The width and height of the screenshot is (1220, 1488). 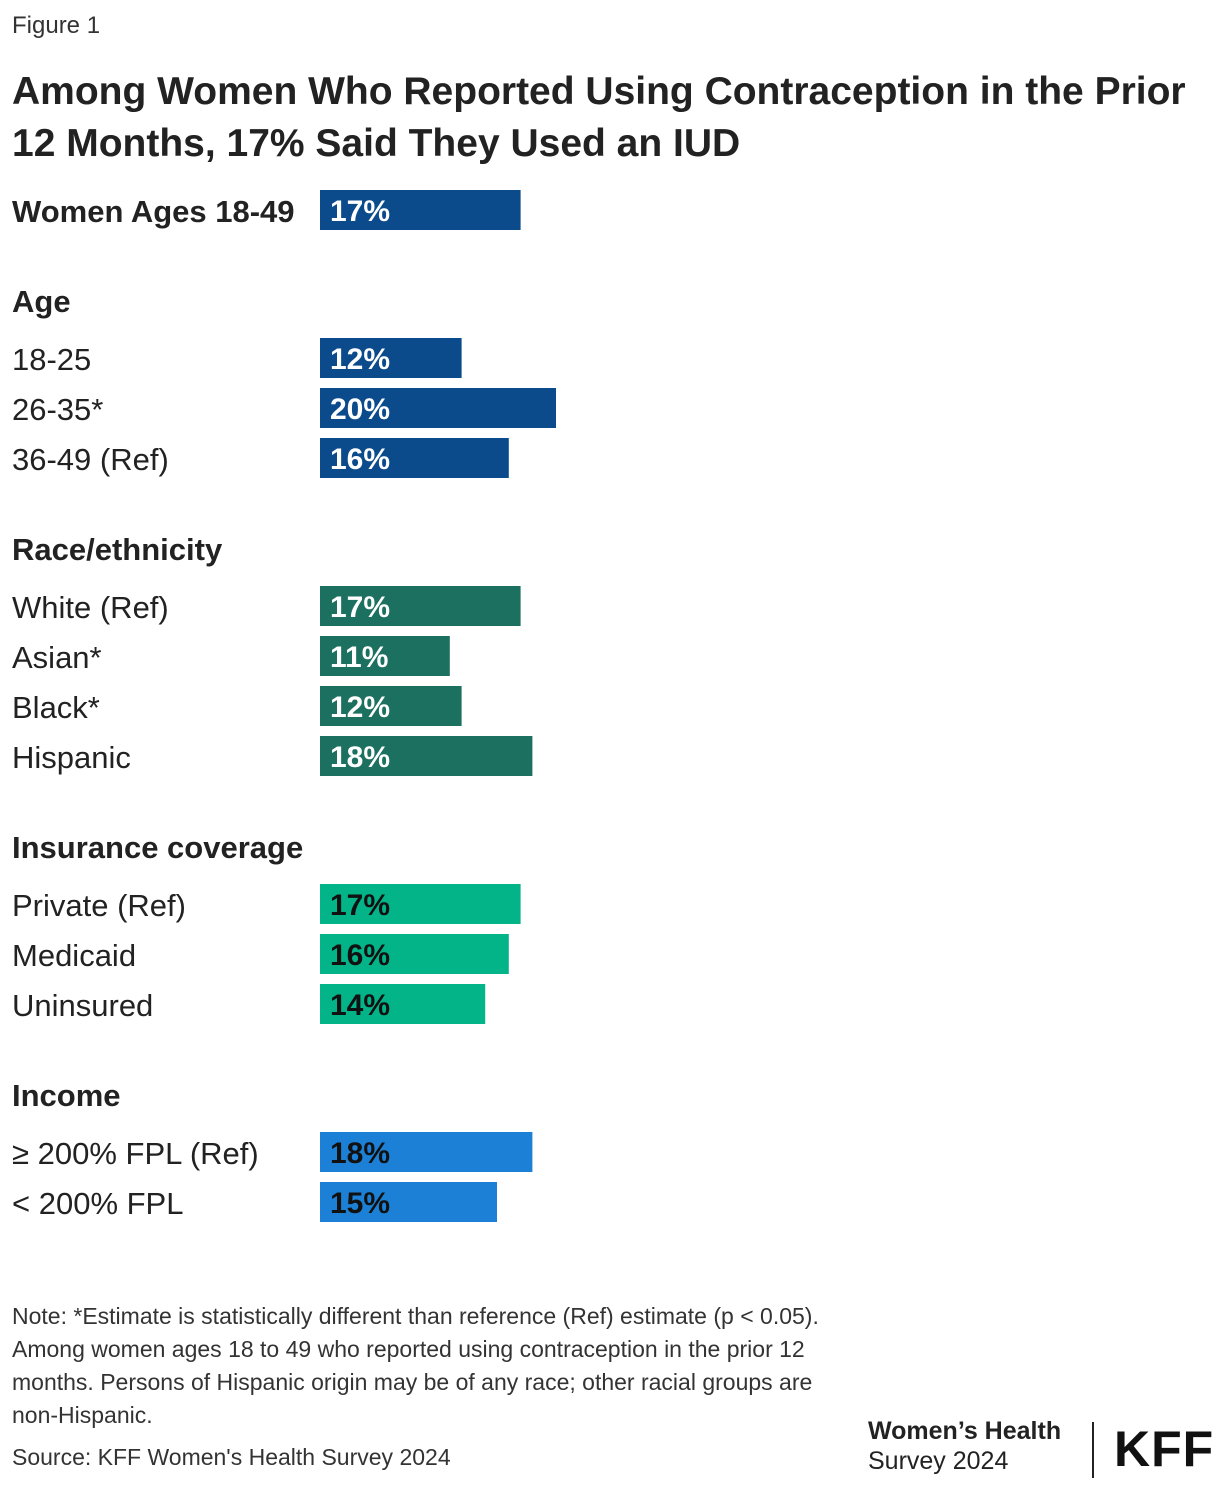 I want to click on survey-brand: Women’s Health Survey 2024, so click(x=964, y=1446).